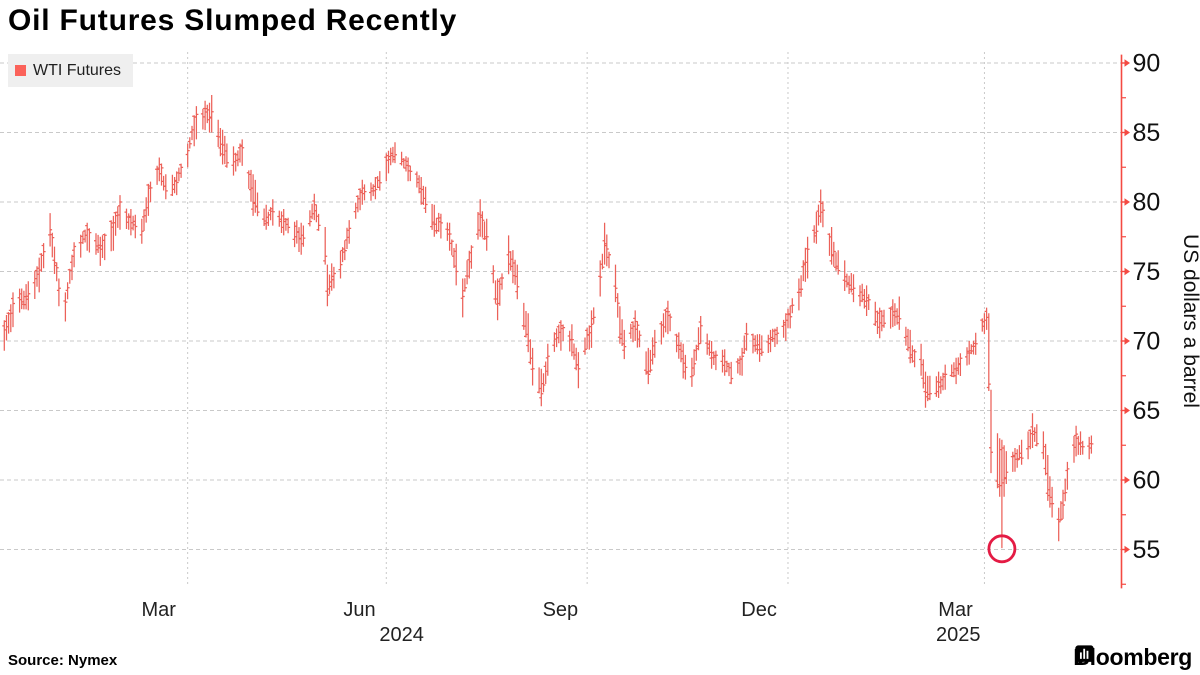 This screenshot has height=675, width=1200. I want to click on svg-text: 75, so click(1147, 272).